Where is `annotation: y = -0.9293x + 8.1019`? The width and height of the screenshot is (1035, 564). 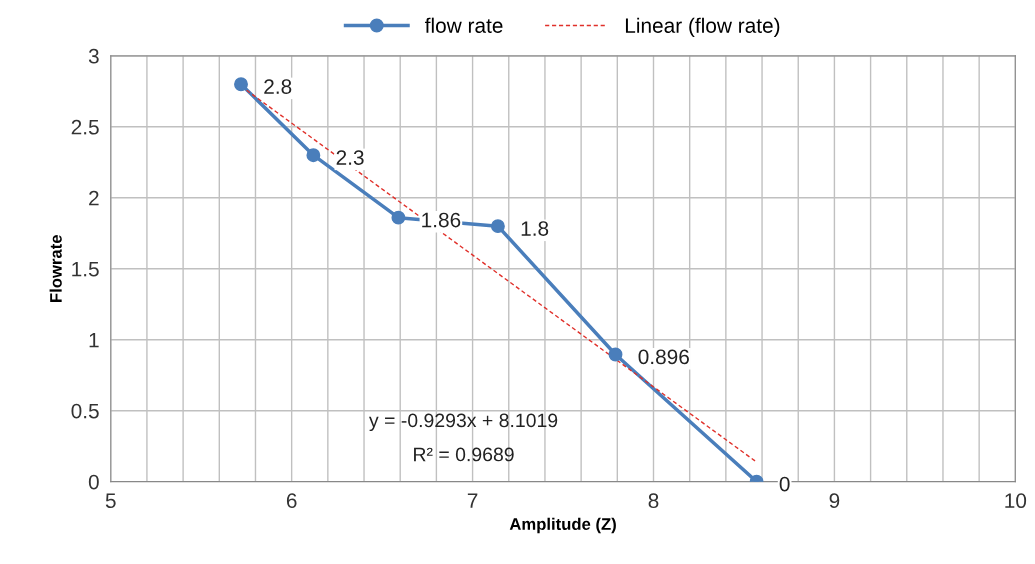
annotation: y = -0.9293x + 8.1019 is located at coordinates (463, 422).